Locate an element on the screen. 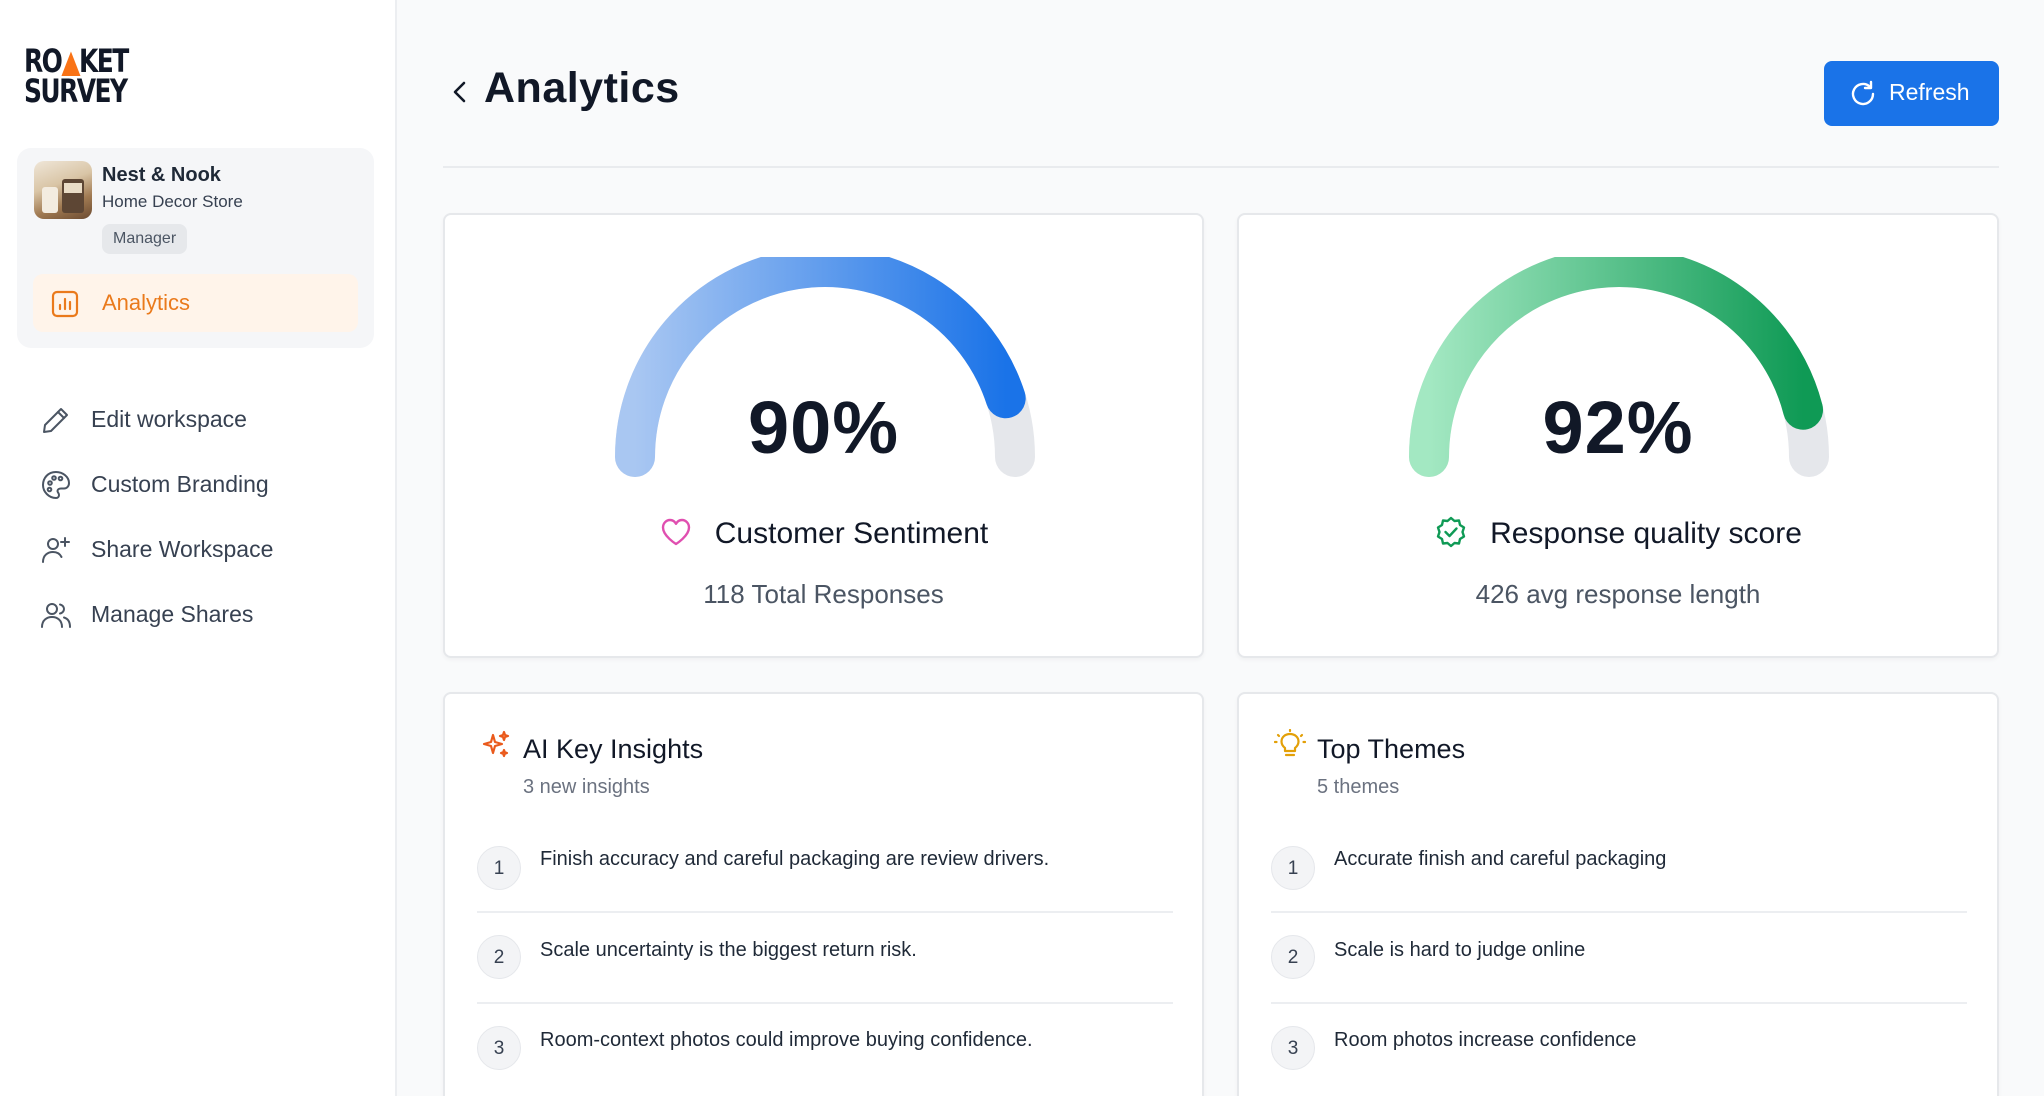 The height and width of the screenshot is (1096, 2044). sidebar-item-label: Analytics is located at coordinates (146, 302).